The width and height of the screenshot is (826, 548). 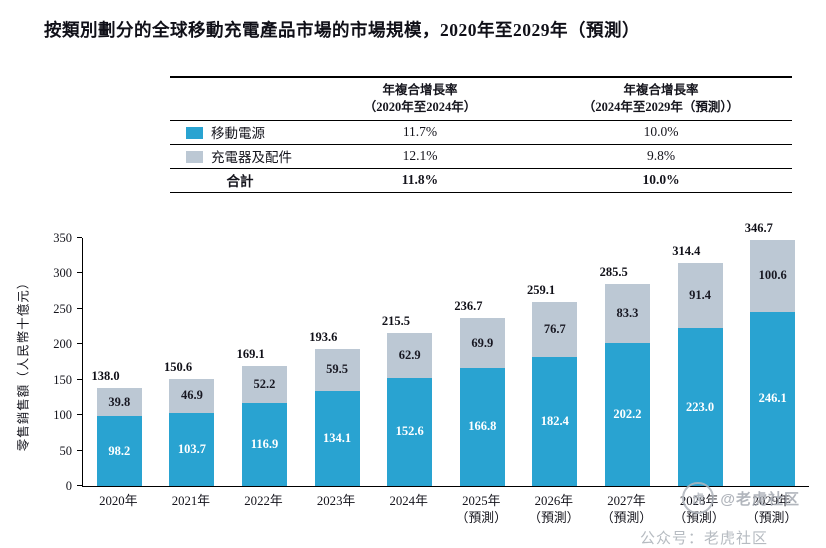 What do you see at coordinates (264, 444) in the screenshot?
I see `bar-segment-power-bank: 116.9` at bounding box center [264, 444].